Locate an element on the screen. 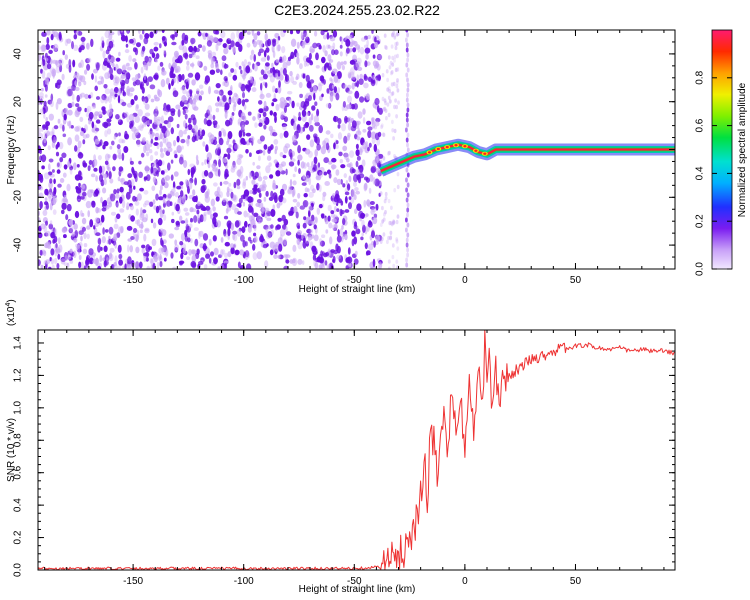  colorbar-tick-label: 0.6 is located at coordinates (700, 125).